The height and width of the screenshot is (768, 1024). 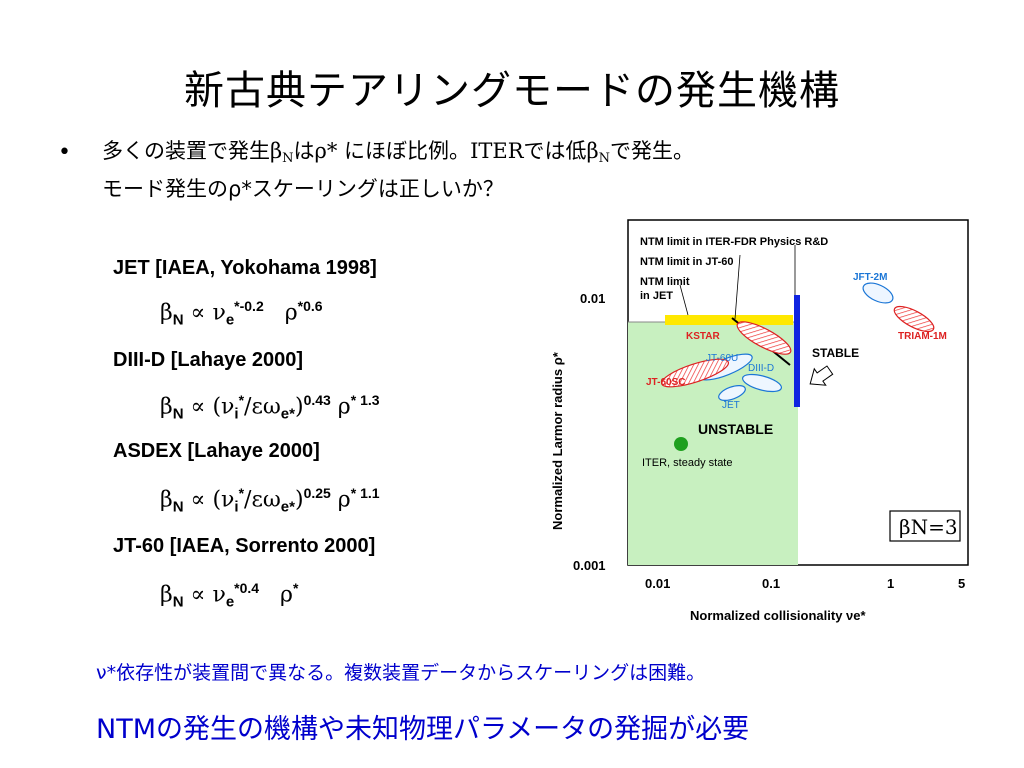 What do you see at coordinates (732, 393) in the screenshot?
I see `jet-region` at bounding box center [732, 393].